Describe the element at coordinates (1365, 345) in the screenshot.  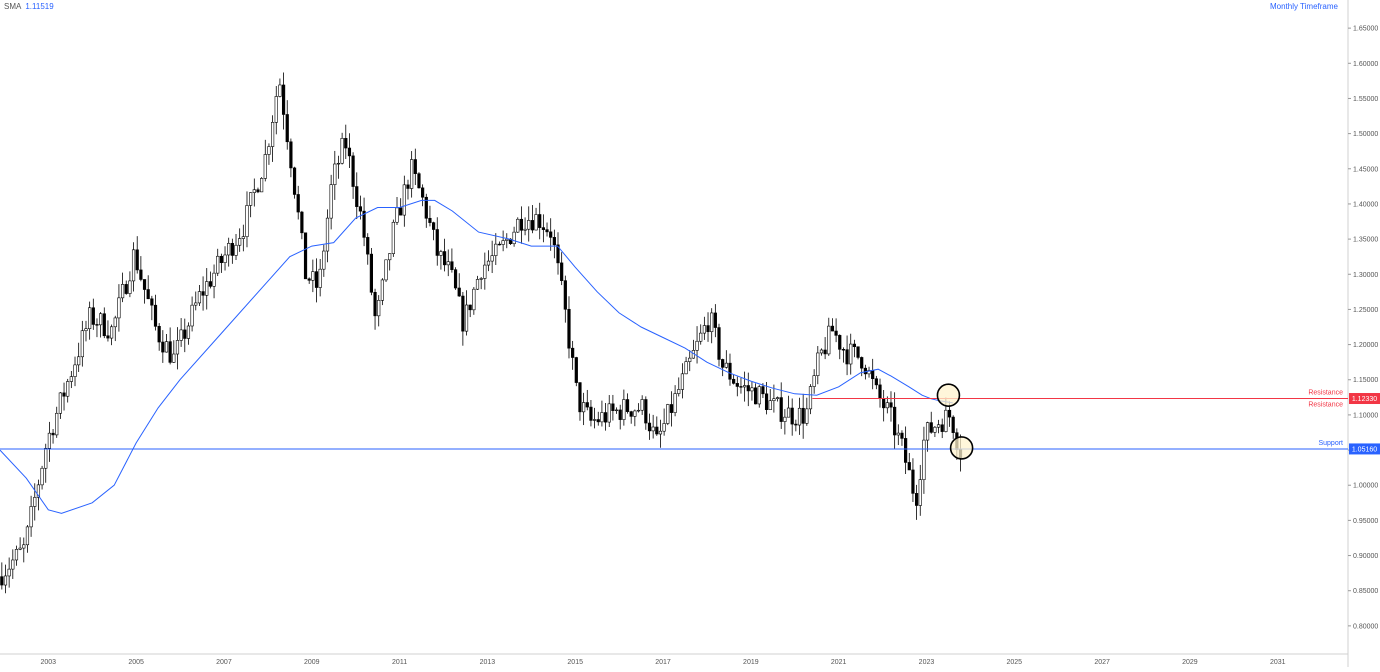
I see `y-tick-label: 1.20000` at that location.